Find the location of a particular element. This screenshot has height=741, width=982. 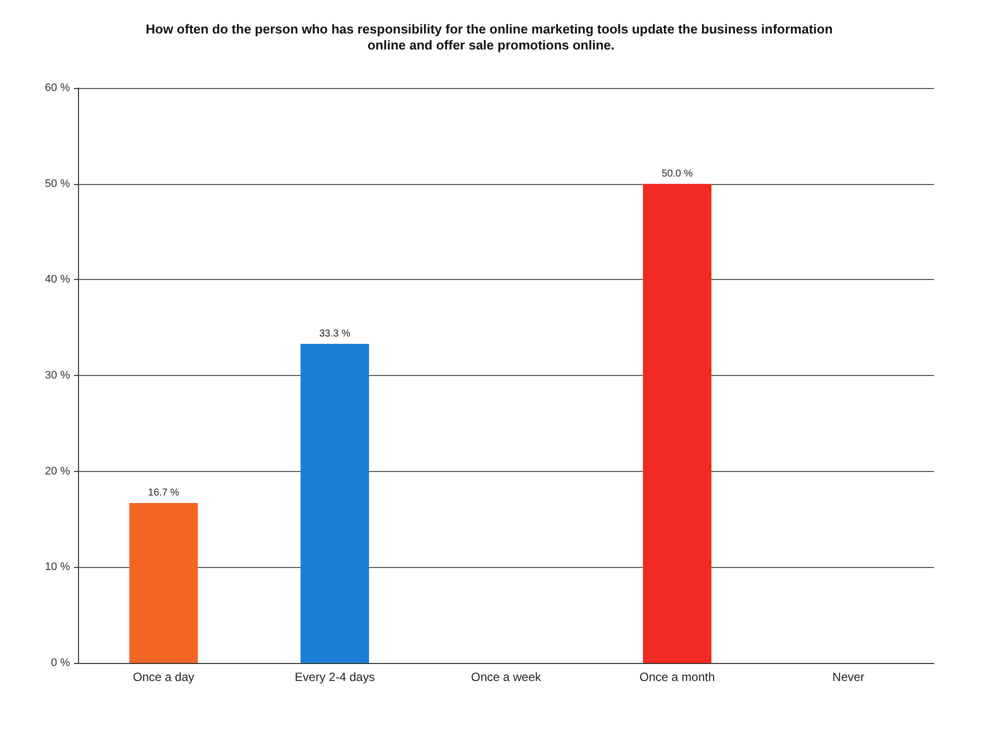

y-tick-label: 20 % is located at coordinates (57, 471).